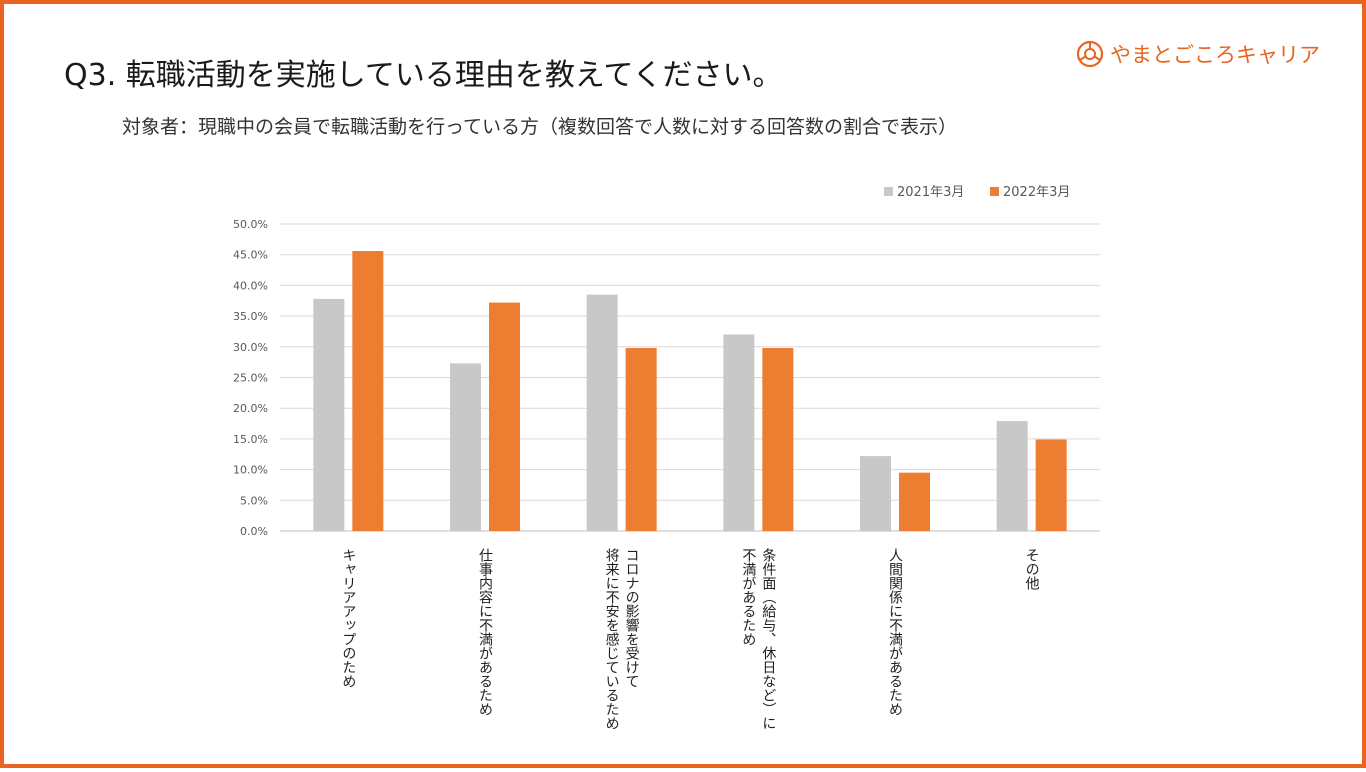 The image size is (1366, 772). What do you see at coordinates (348, 618) in the screenshot?
I see `category-label: キャリアアップのため` at bounding box center [348, 618].